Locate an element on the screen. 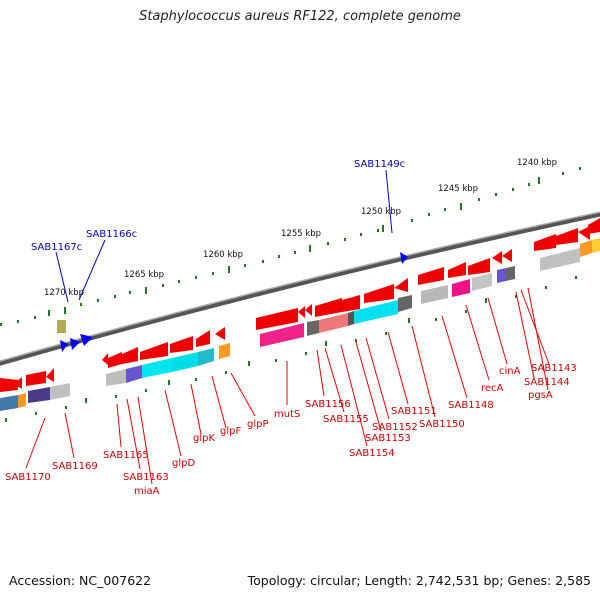 This screenshot has width=600, height=600. cog-bar-orange is located at coordinates (22, 400).